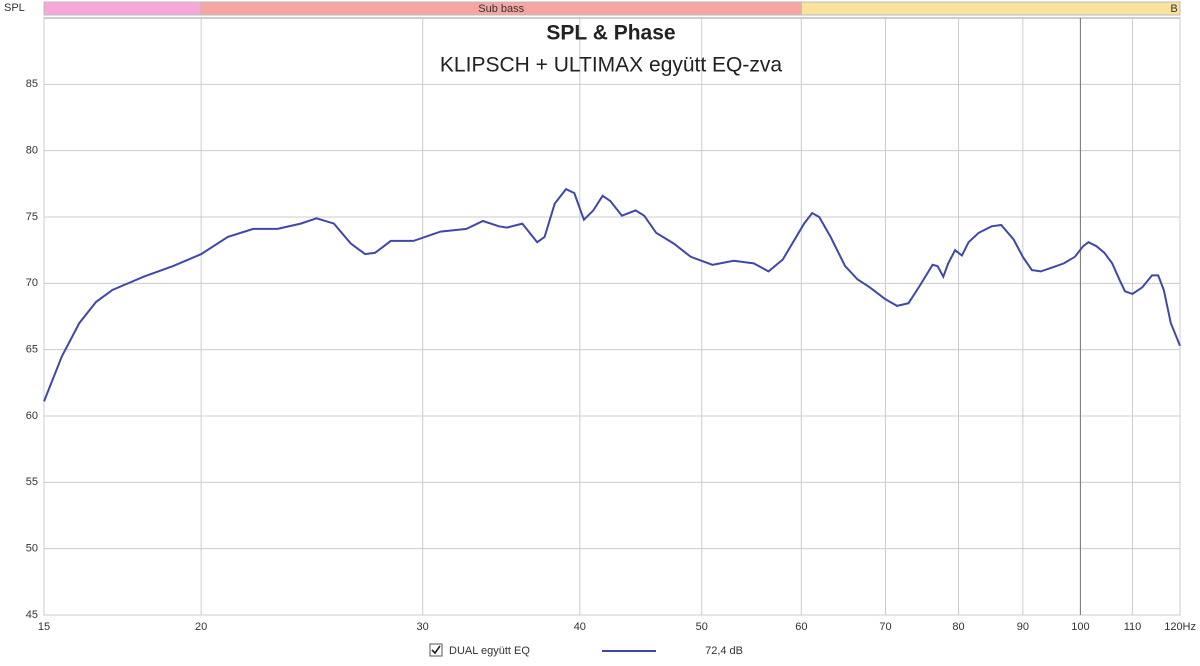  What do you see at coordinates (1080, 627) in the screenshot?
I see `x-tick-label: 100` at bounding box center [1080, 627].